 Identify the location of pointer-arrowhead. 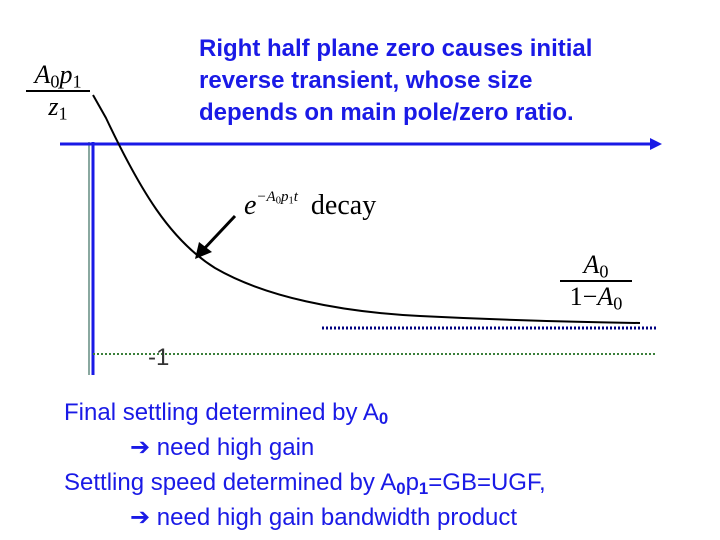
(203, 250).